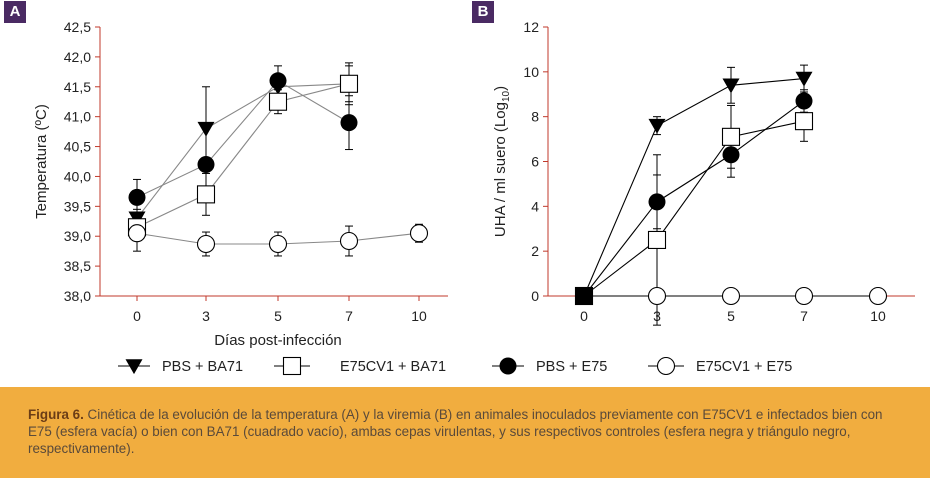 The height and width of the screenshot is (478, 930). Describe the element at coordinates (584, 296) in the screenshot. I see `data-point-start` at that location.